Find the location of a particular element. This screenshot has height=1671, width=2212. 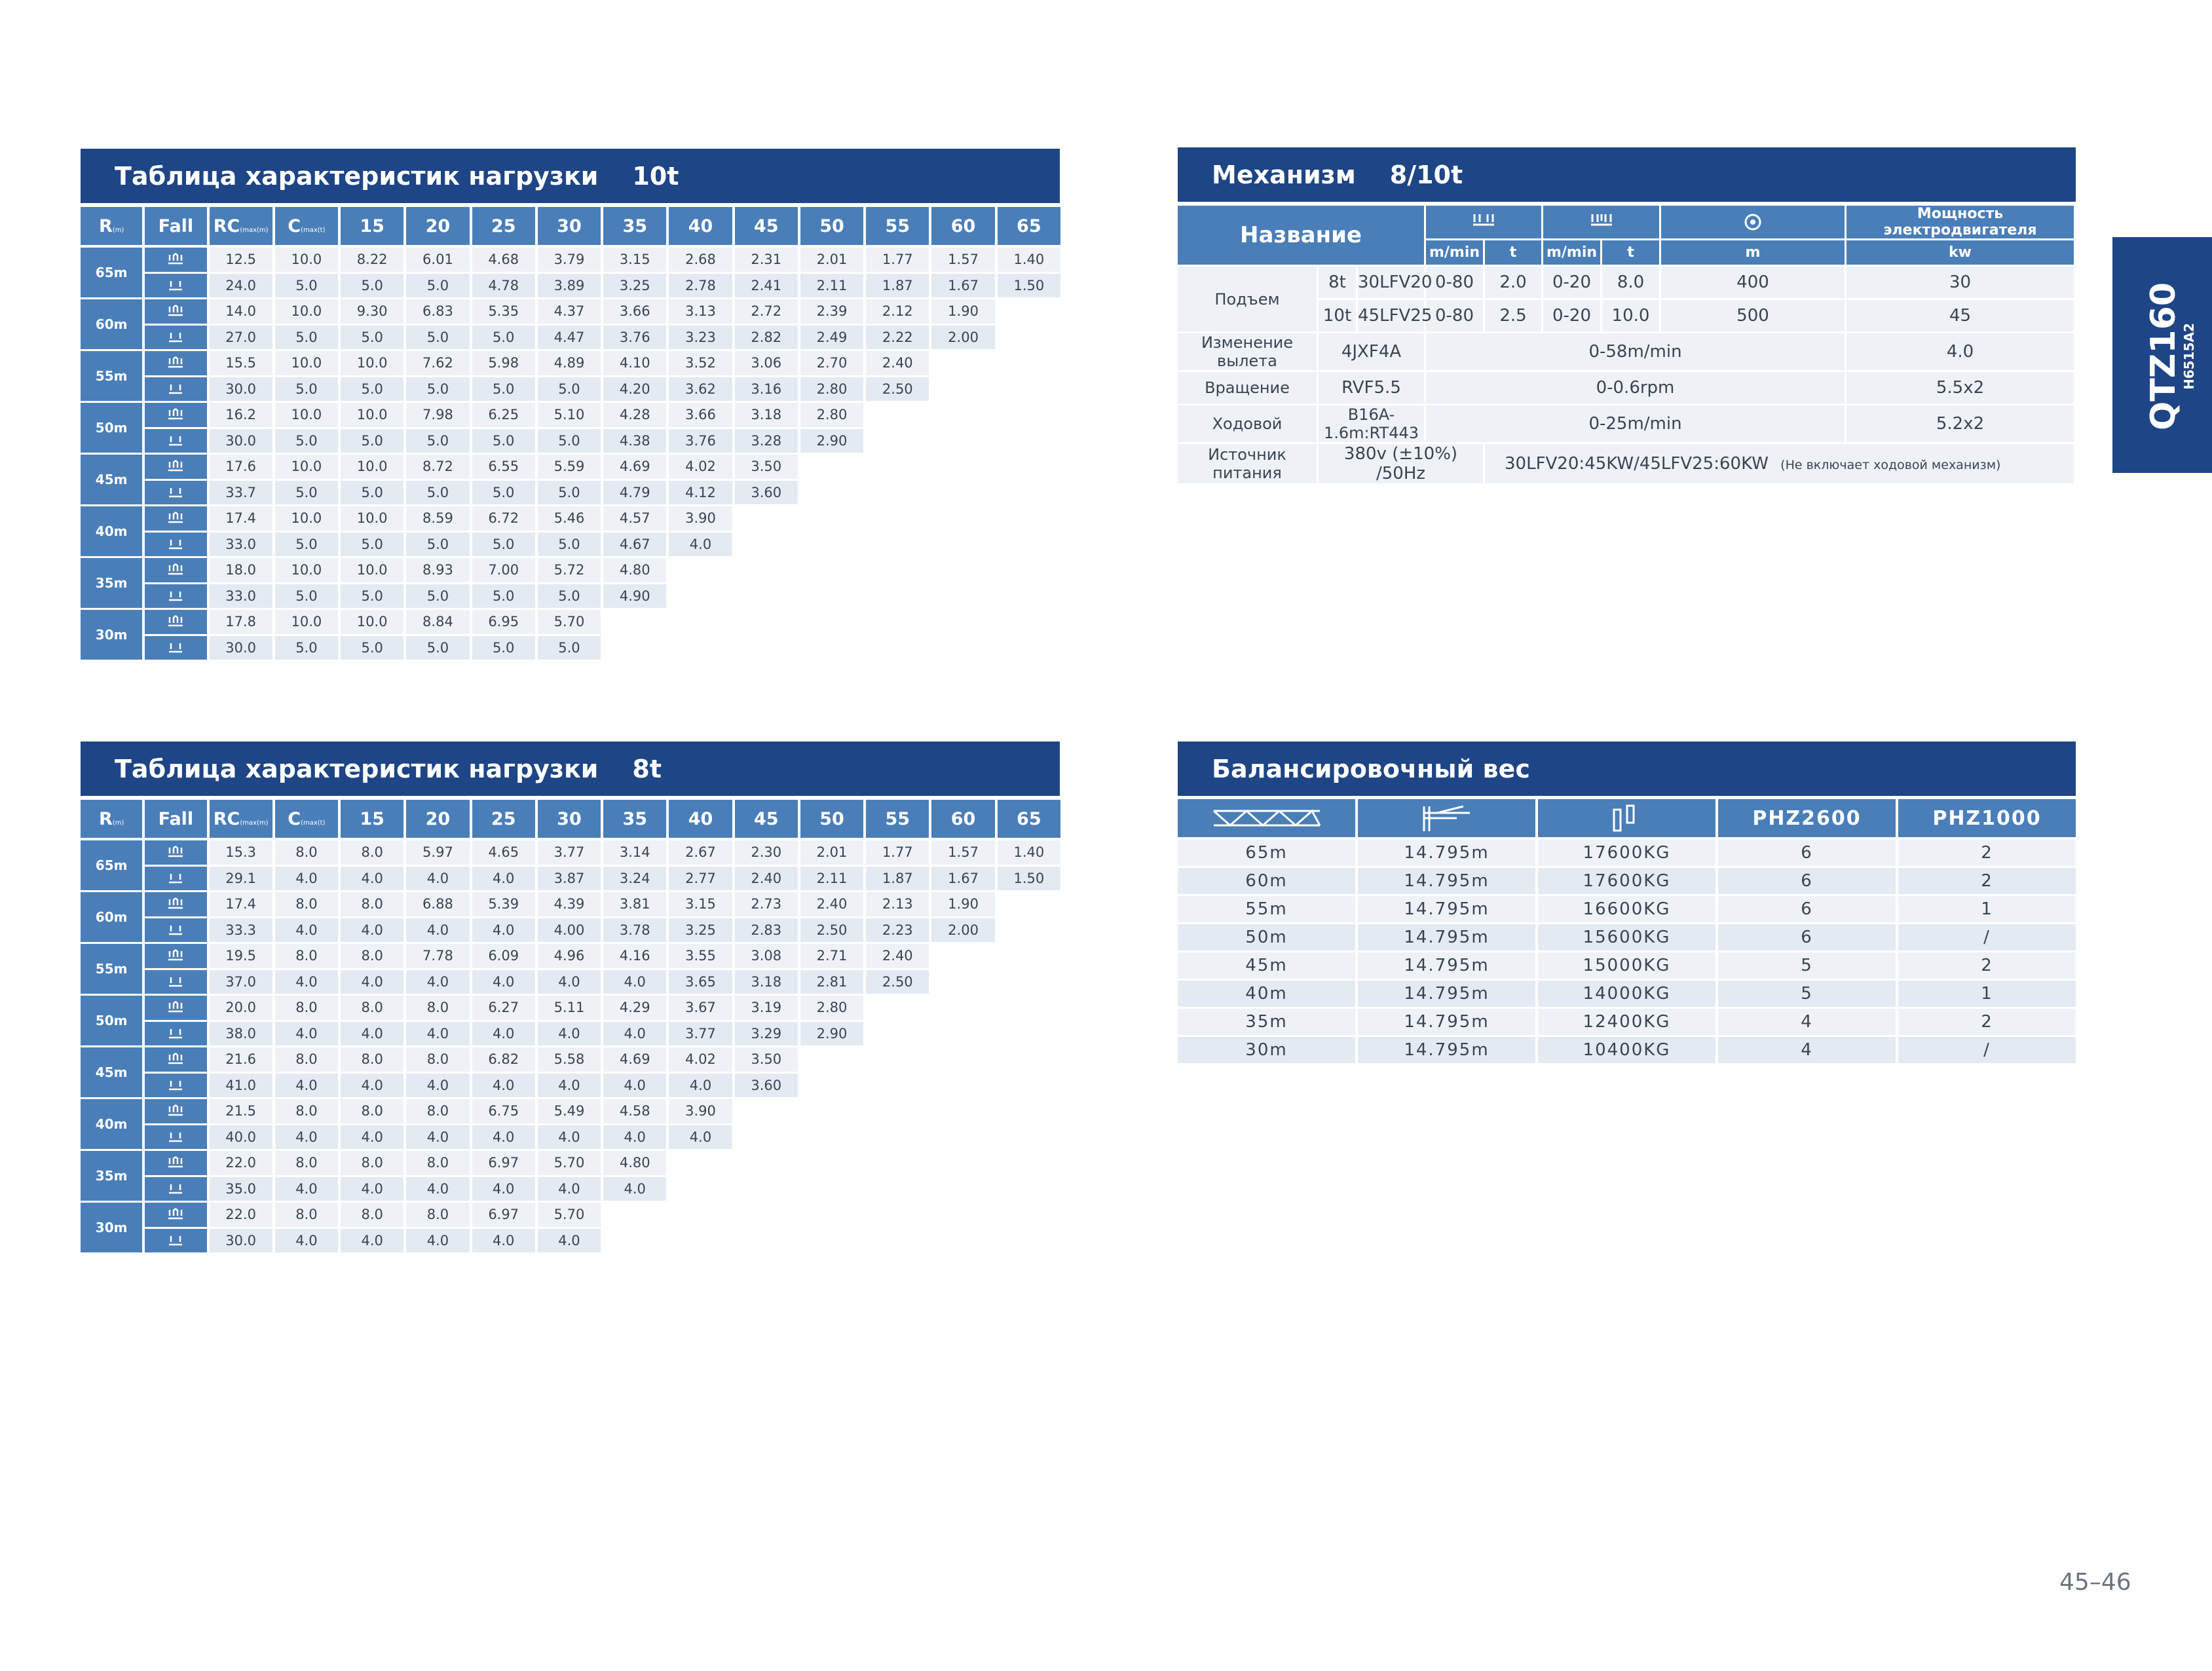

lift-speed1-10t: 0-80 is located at coordinates (1455, 316).